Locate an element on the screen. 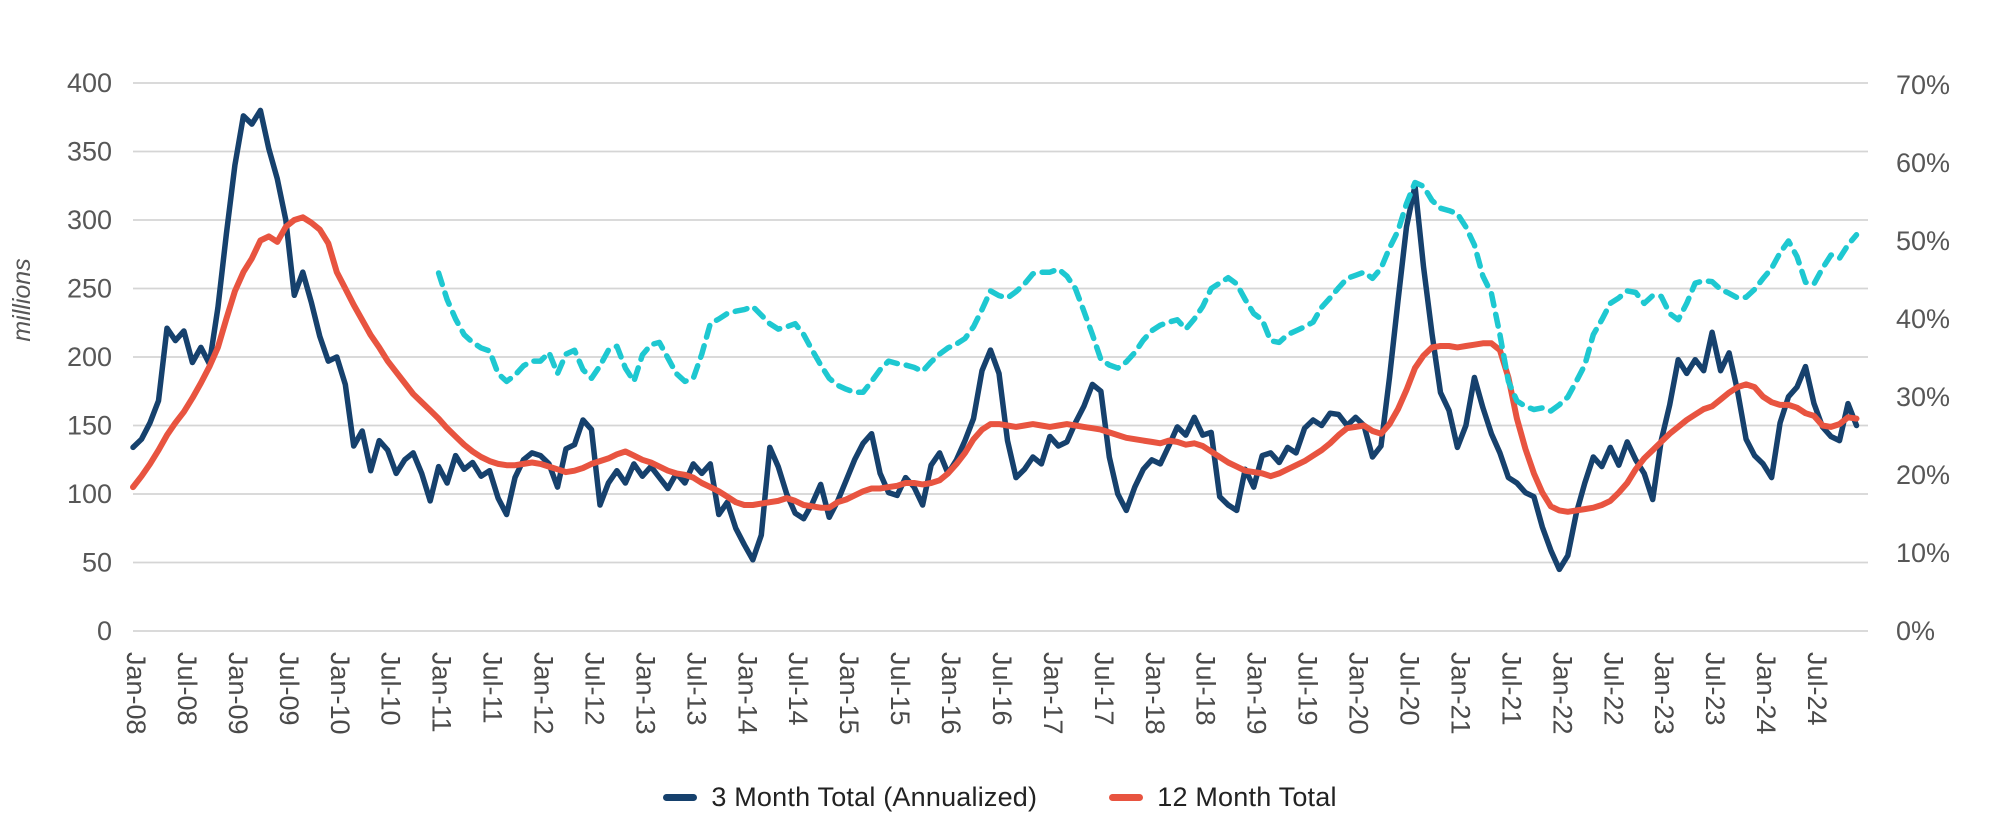 This screenshot has width=2000, height=828. left-axis-title: millions is located at coordinates (22, 299).